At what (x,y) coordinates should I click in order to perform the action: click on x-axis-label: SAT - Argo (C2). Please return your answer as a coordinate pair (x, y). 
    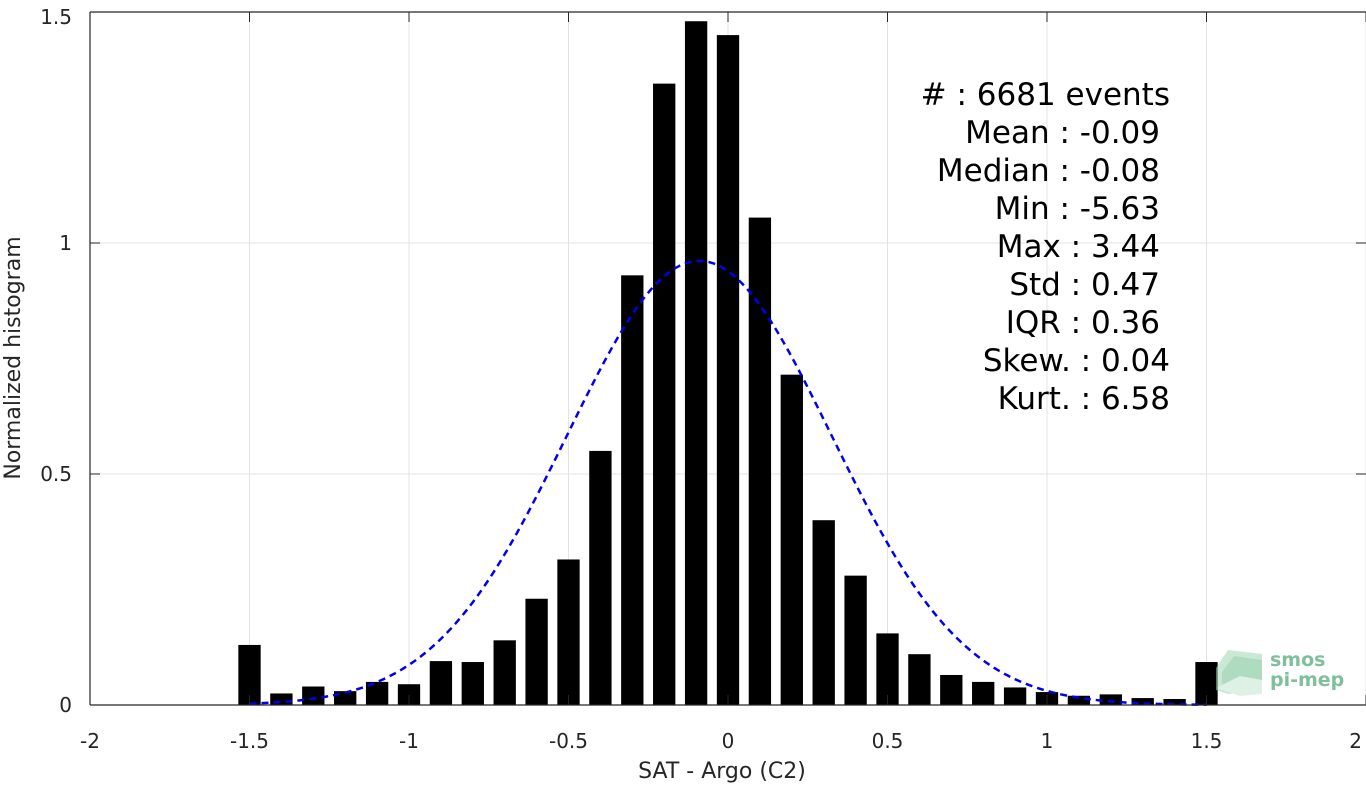
    Looking at the image, I should click on (722, 771).